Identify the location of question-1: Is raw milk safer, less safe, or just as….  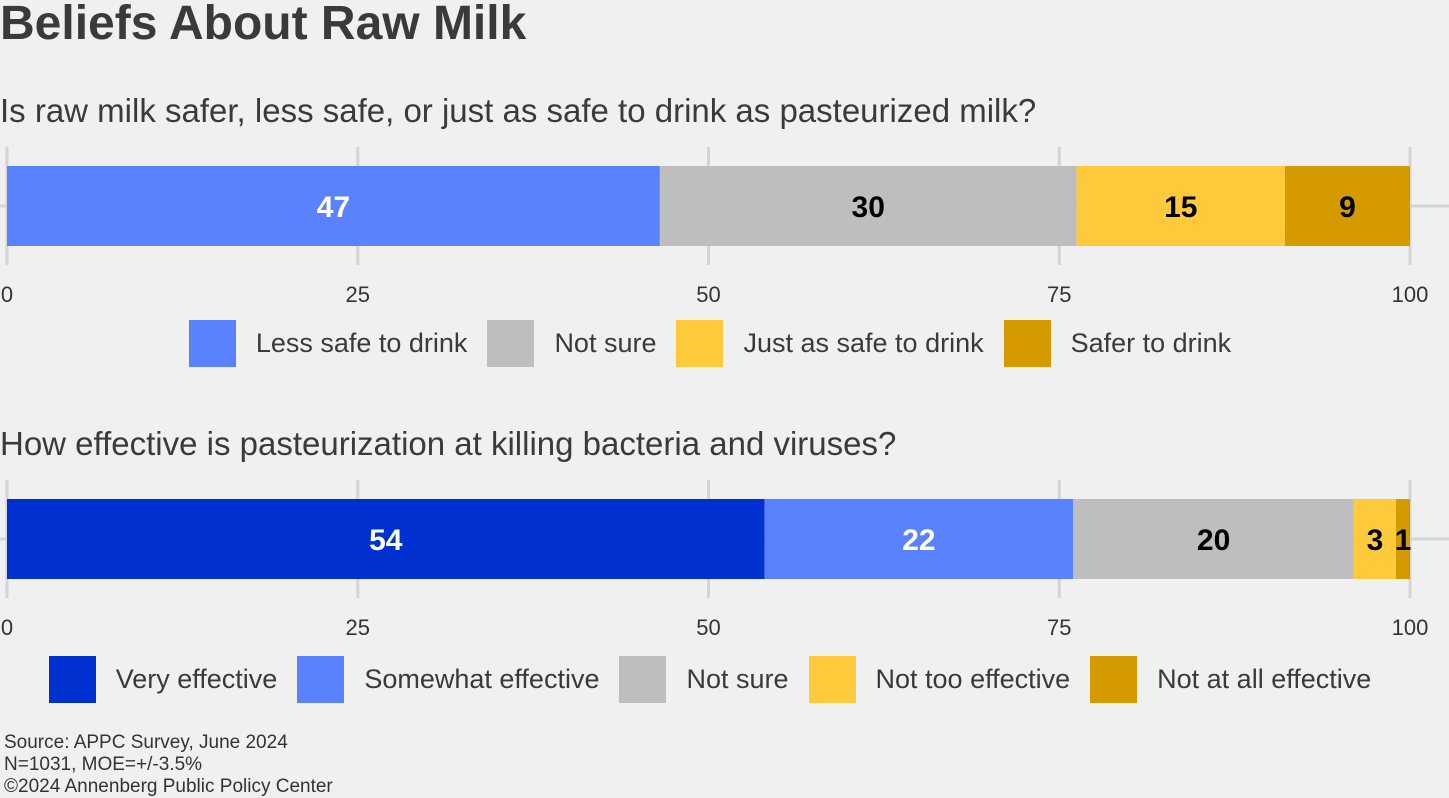
(518, 110).